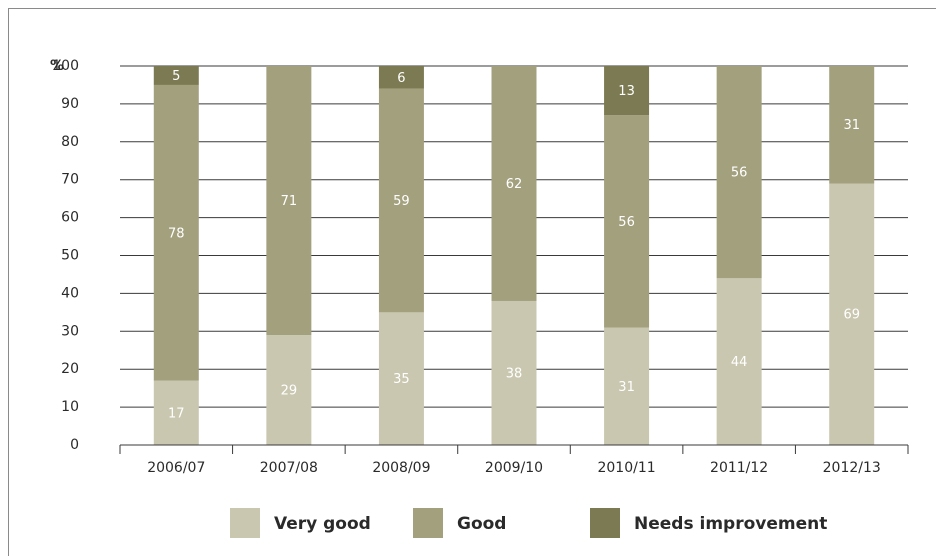 Image resolution: width=938 pixels, height=556 pixels. I want to click on y-tick-label: 100, so click(65, 66).